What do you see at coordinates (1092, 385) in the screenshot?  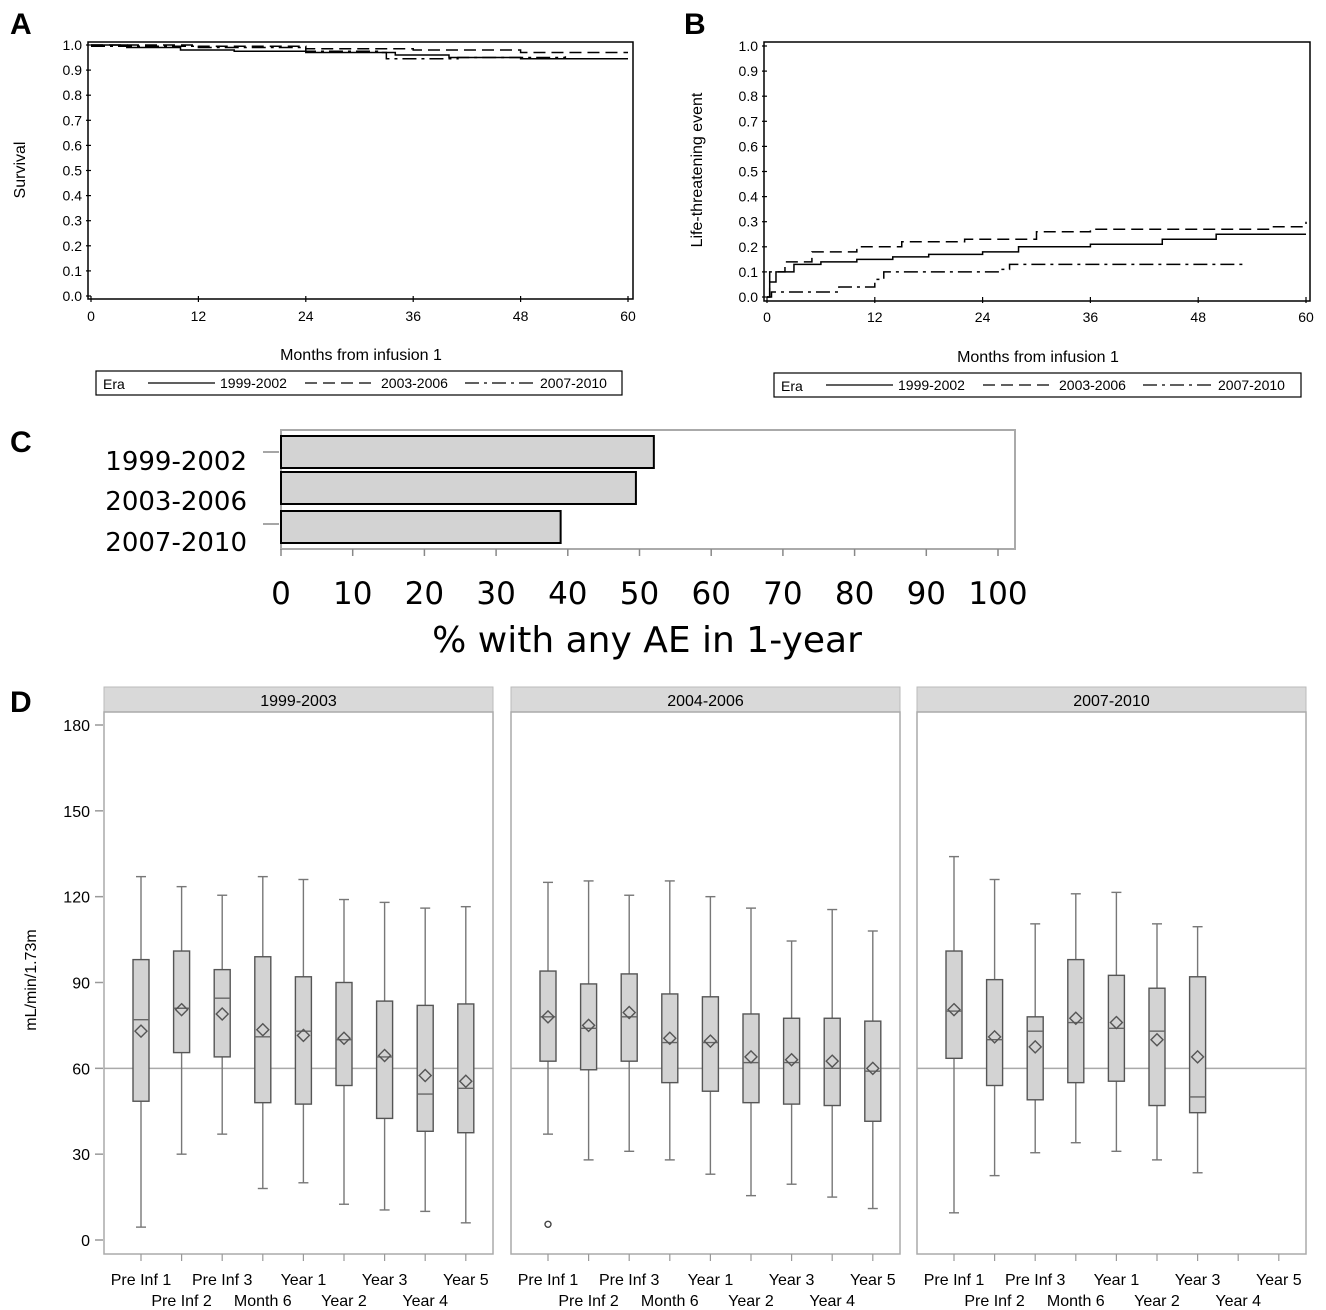 I see `panel-b-legend-label-2: 2003-2006` at bounding box center [1092, 385].